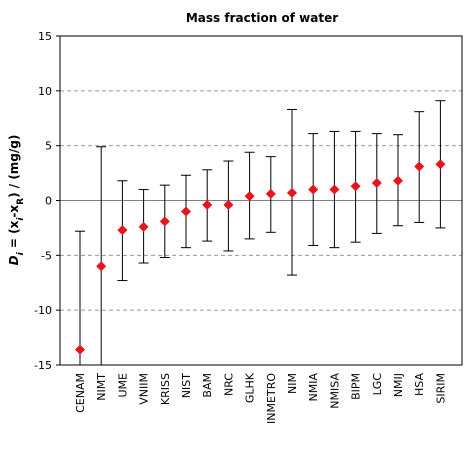  Describe the element at coordinates (292, 383) in the screenshot. I see `category-label: NIM` at that location.